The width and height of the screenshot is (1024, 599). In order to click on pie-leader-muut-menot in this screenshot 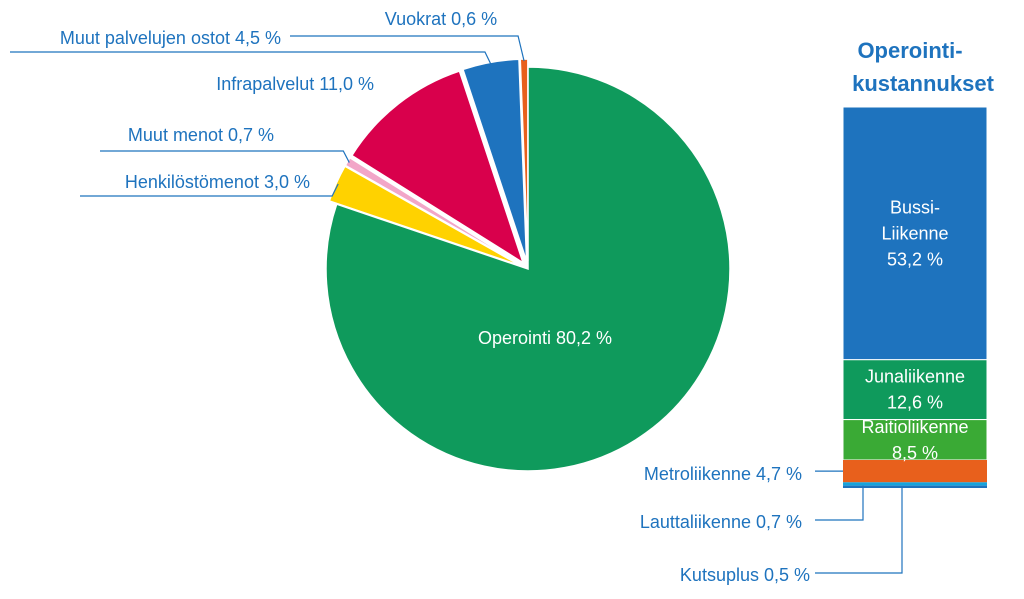, I will do `click(225, 156)`.